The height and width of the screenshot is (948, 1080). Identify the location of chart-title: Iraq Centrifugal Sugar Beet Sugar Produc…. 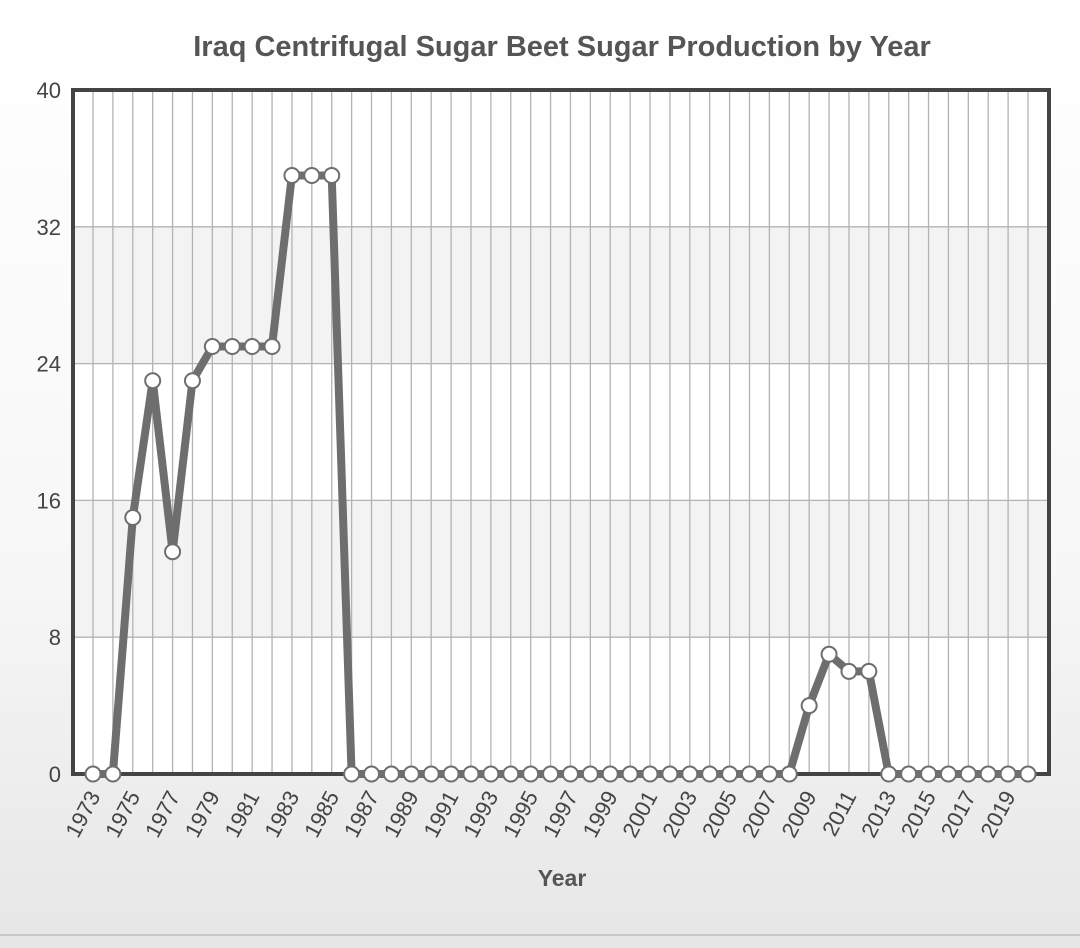
(562, 47).